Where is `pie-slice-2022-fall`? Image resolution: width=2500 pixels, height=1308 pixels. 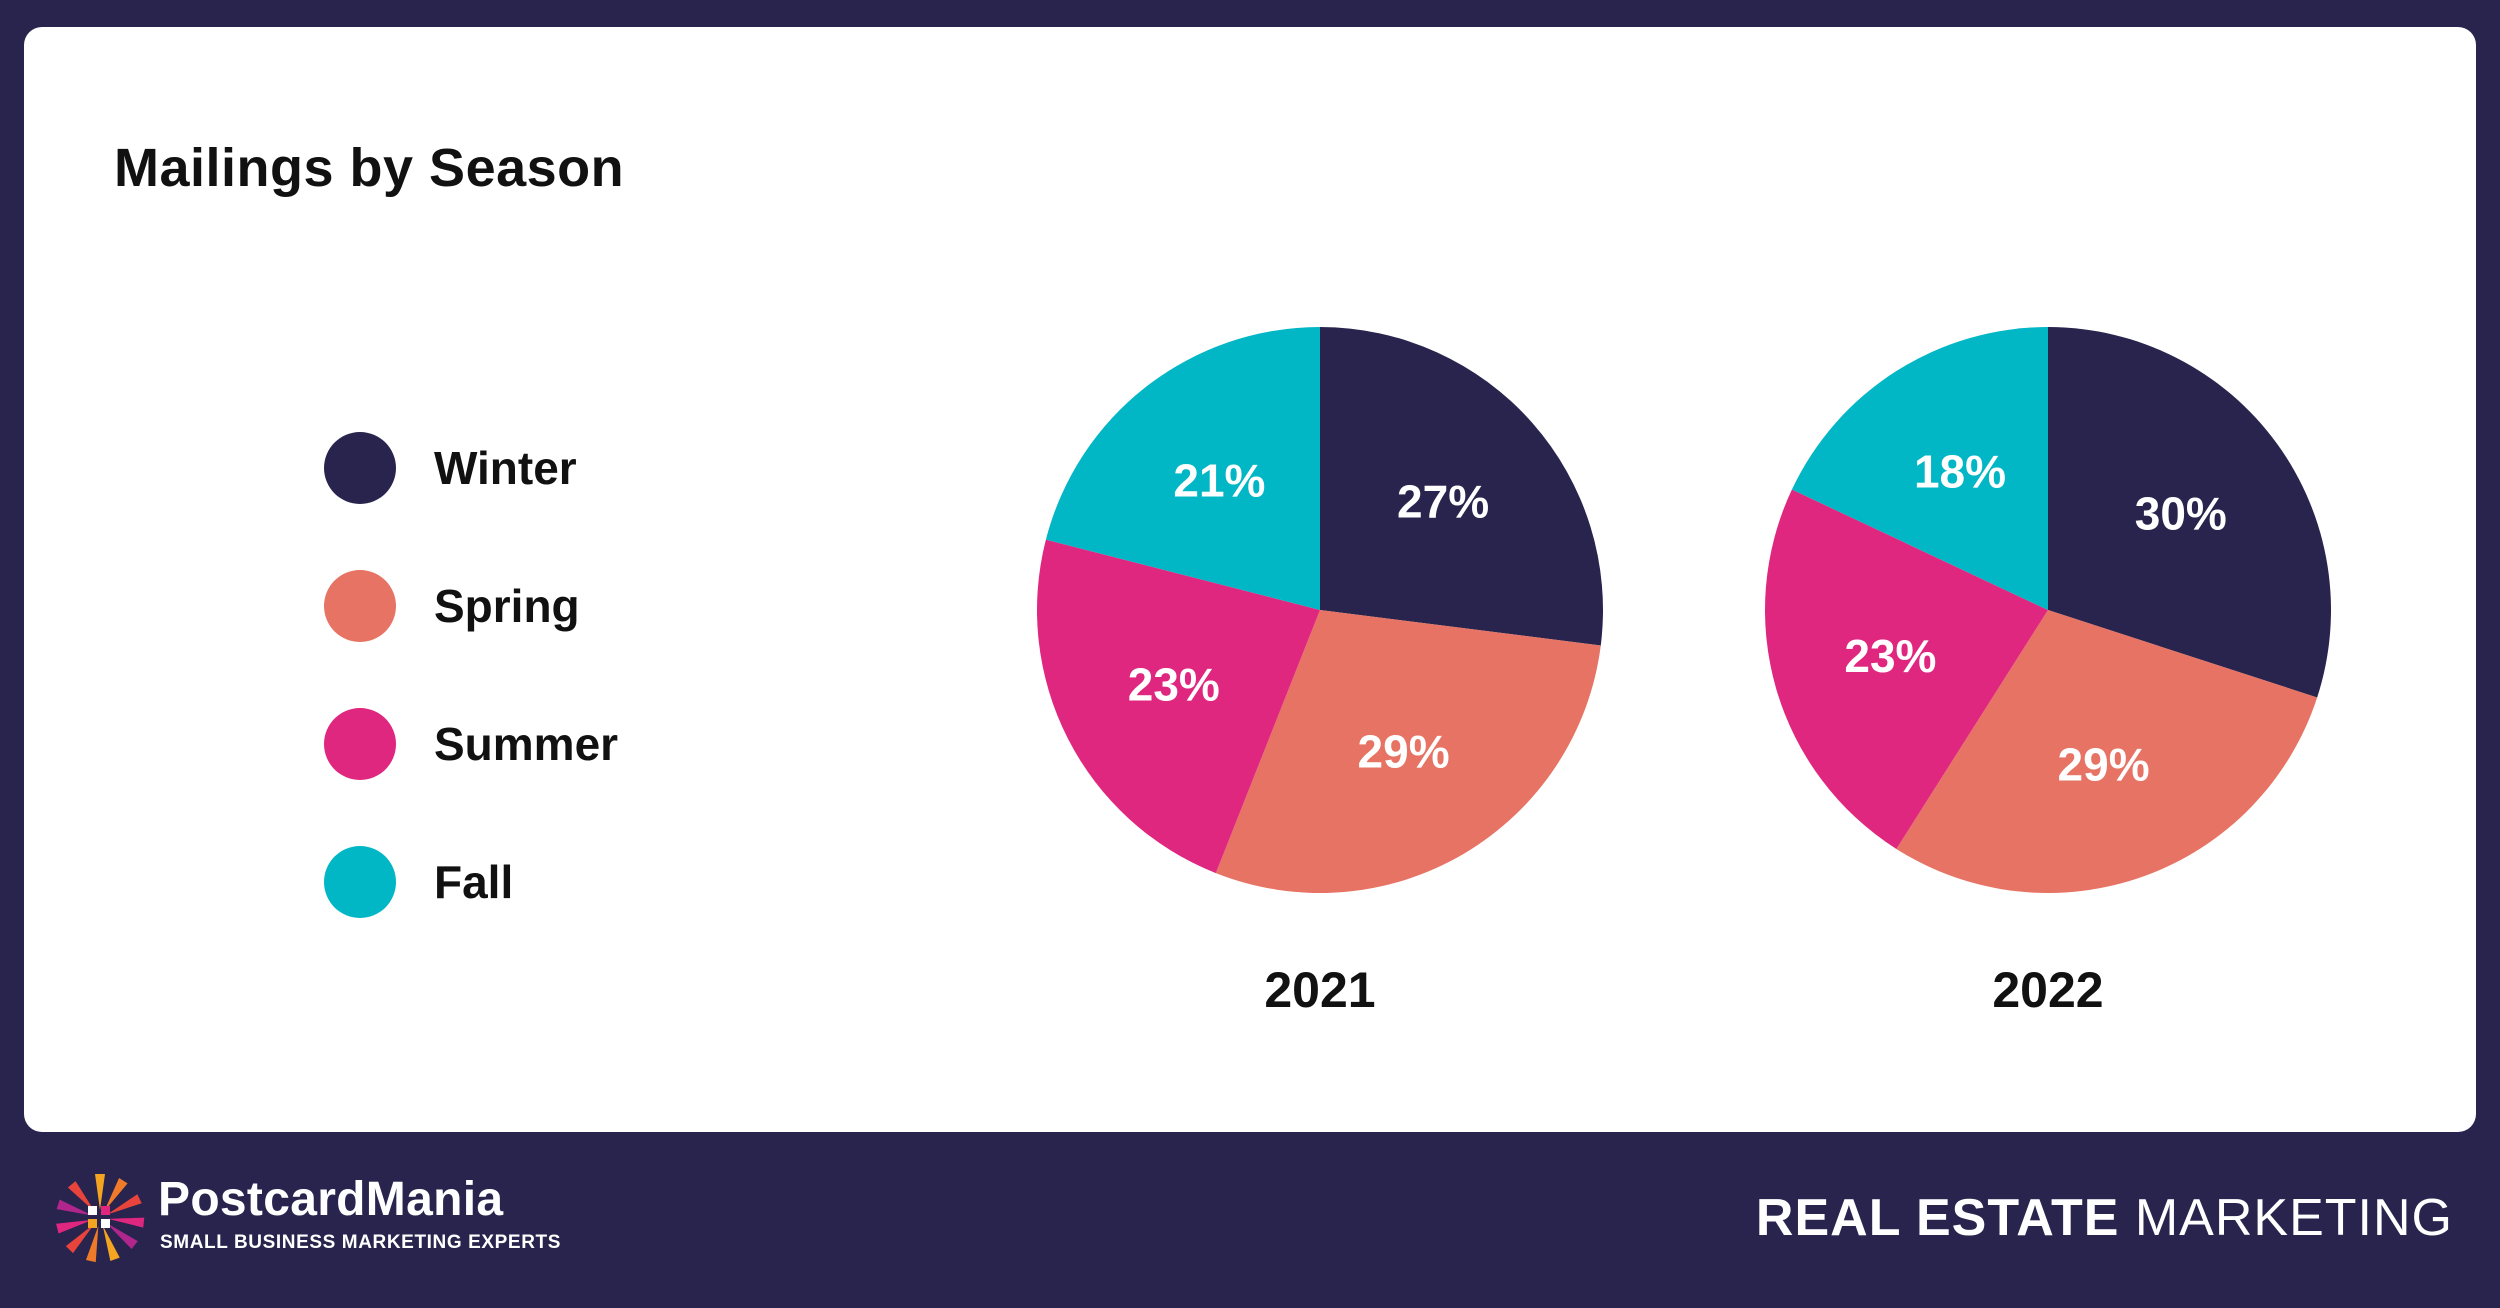
pie-slice-2022-fall is located at coordinates (1919, 468).